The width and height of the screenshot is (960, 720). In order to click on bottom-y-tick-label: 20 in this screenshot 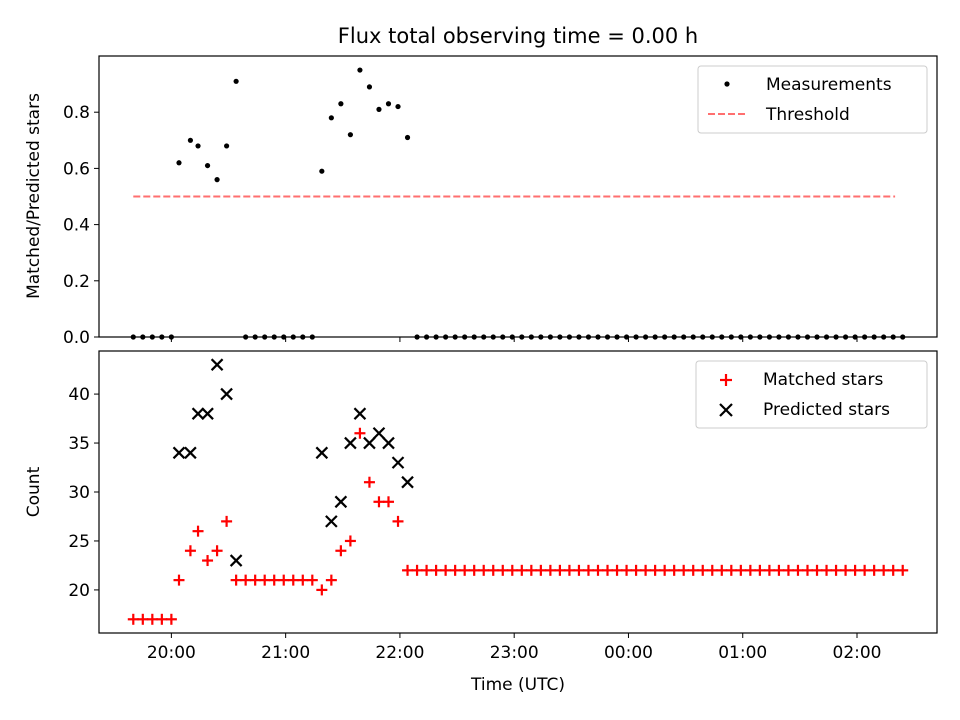, I will do `click(79, 591)`.